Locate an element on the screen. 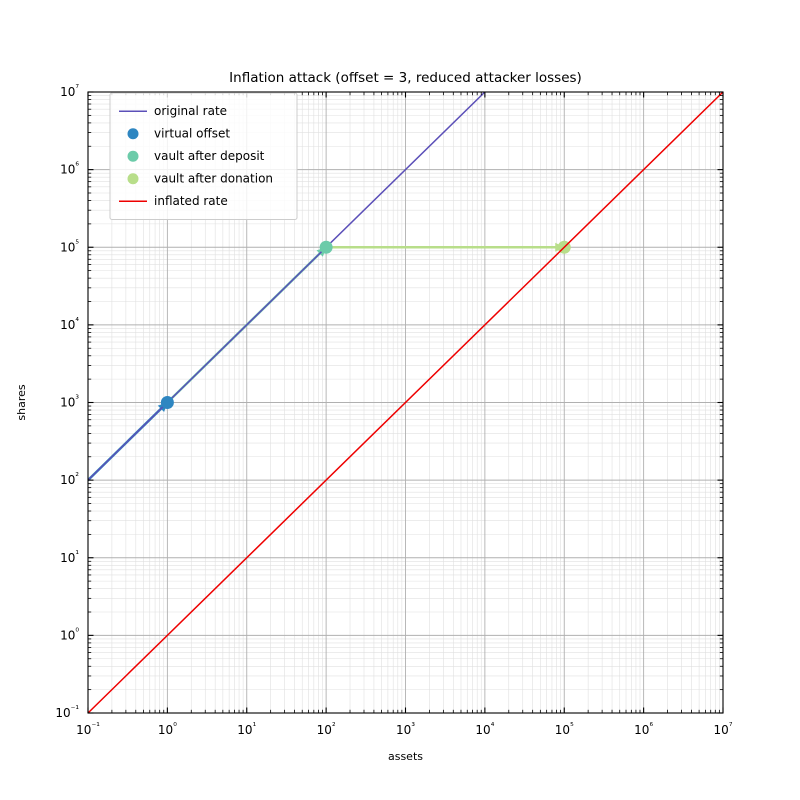 This screenshot has height=800, width=800. x-tick-label: 10⁰ is located at coordinates (167, 729).